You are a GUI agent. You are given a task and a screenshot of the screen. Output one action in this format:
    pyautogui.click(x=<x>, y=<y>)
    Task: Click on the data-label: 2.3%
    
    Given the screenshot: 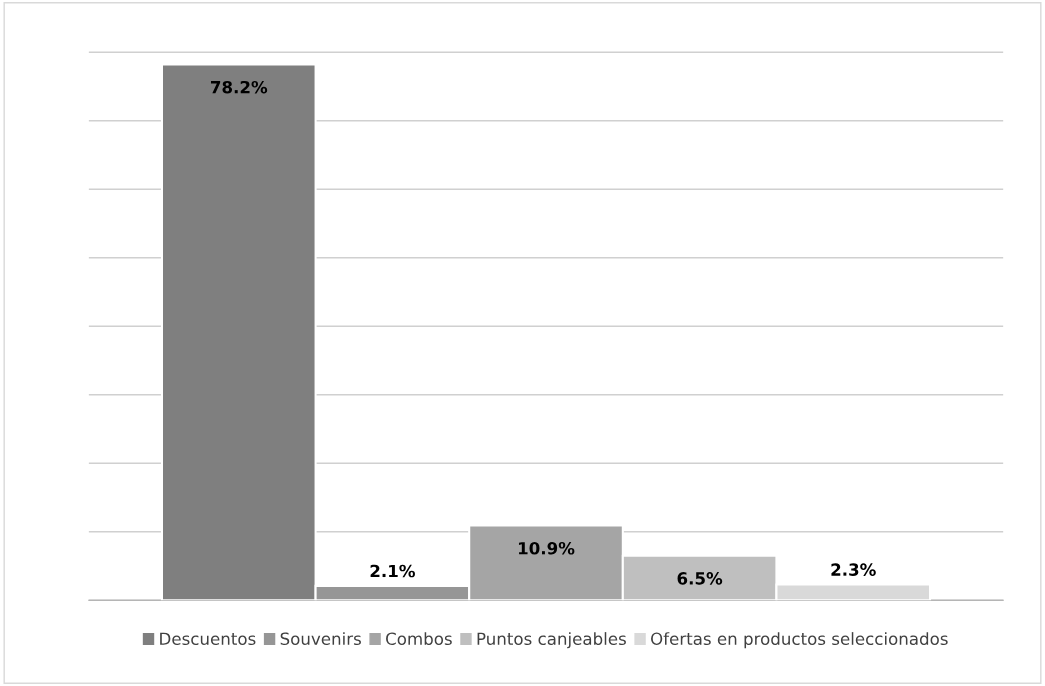 What is the action you would take?
    pyautogui.click(x=853, y=569)
    